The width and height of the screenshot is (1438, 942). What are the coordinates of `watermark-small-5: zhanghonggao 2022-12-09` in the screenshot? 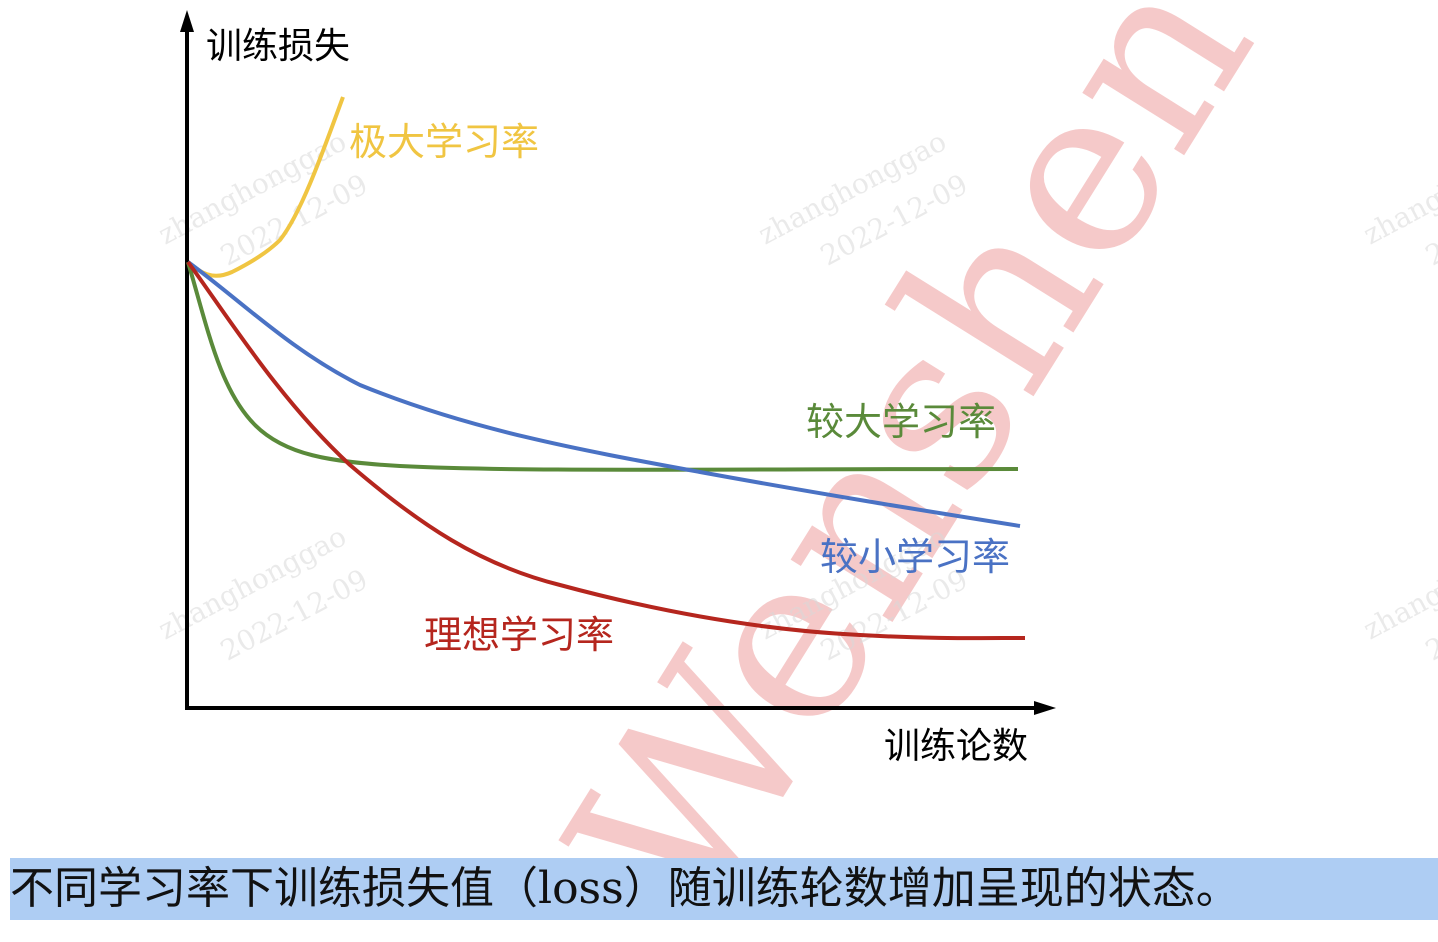 It's located at (1398, 199).